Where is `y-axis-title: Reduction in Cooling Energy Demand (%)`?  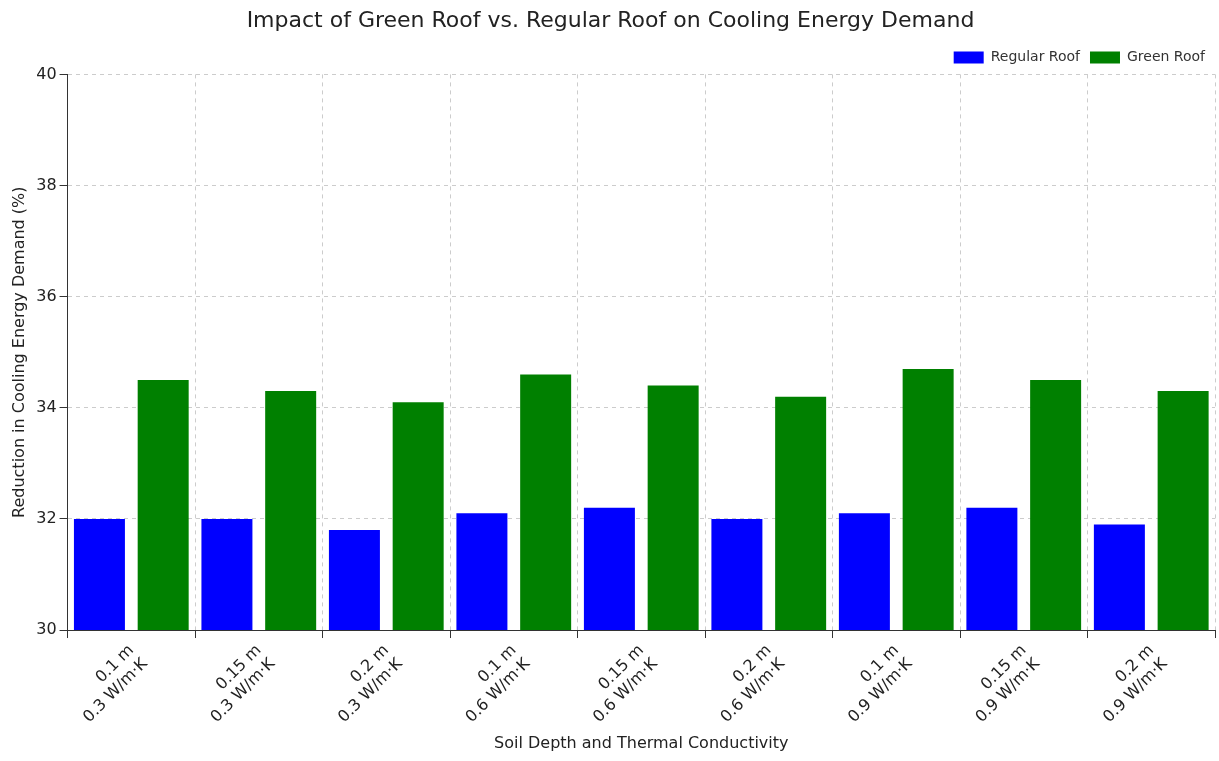 y-axis-title: Reduction in Cooling Energy Demand (%) is located at coordinates (18, 352).